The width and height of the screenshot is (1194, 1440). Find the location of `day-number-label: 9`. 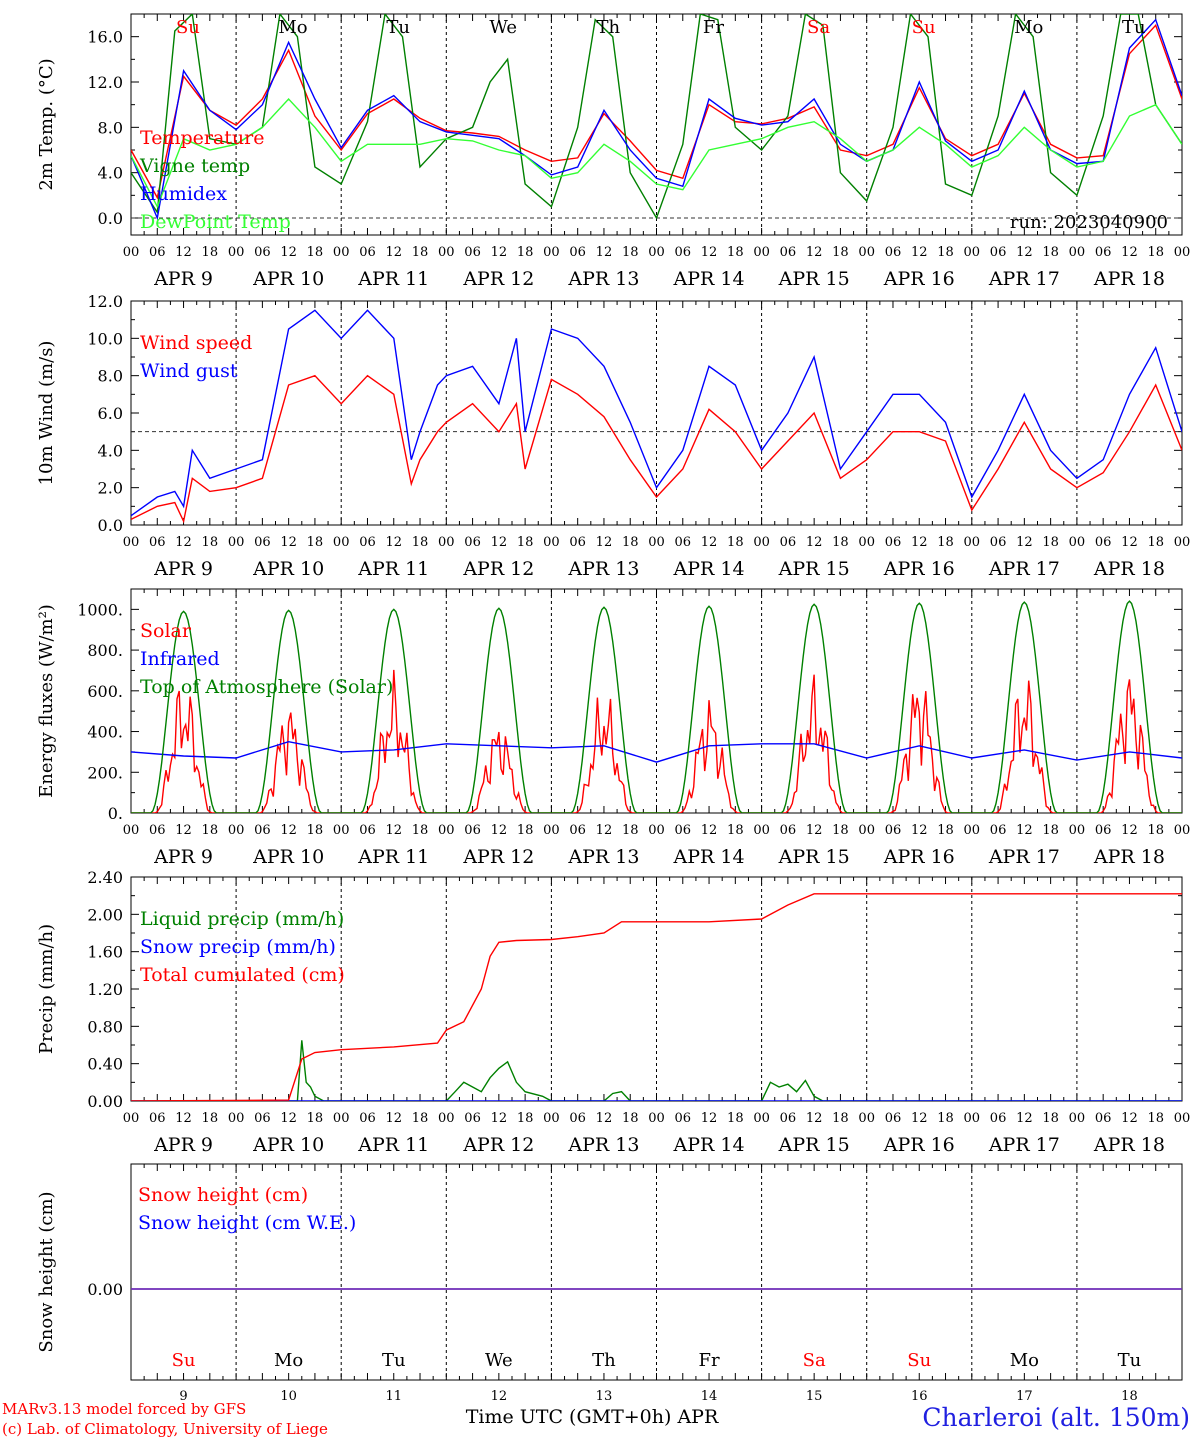

day-number-label: 9 is located at coordinates (183, 1396).